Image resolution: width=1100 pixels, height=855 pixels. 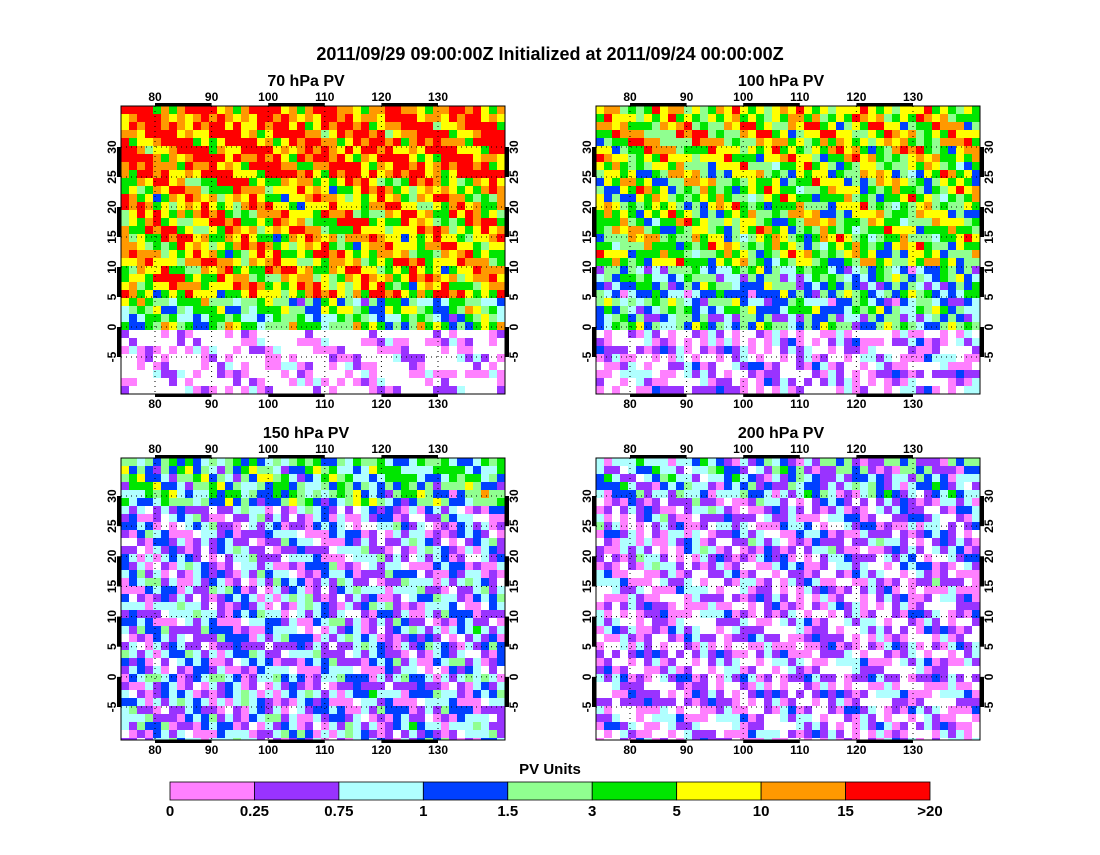 I want to click on lon-tick-label: 130, so click(x=438, y=404).